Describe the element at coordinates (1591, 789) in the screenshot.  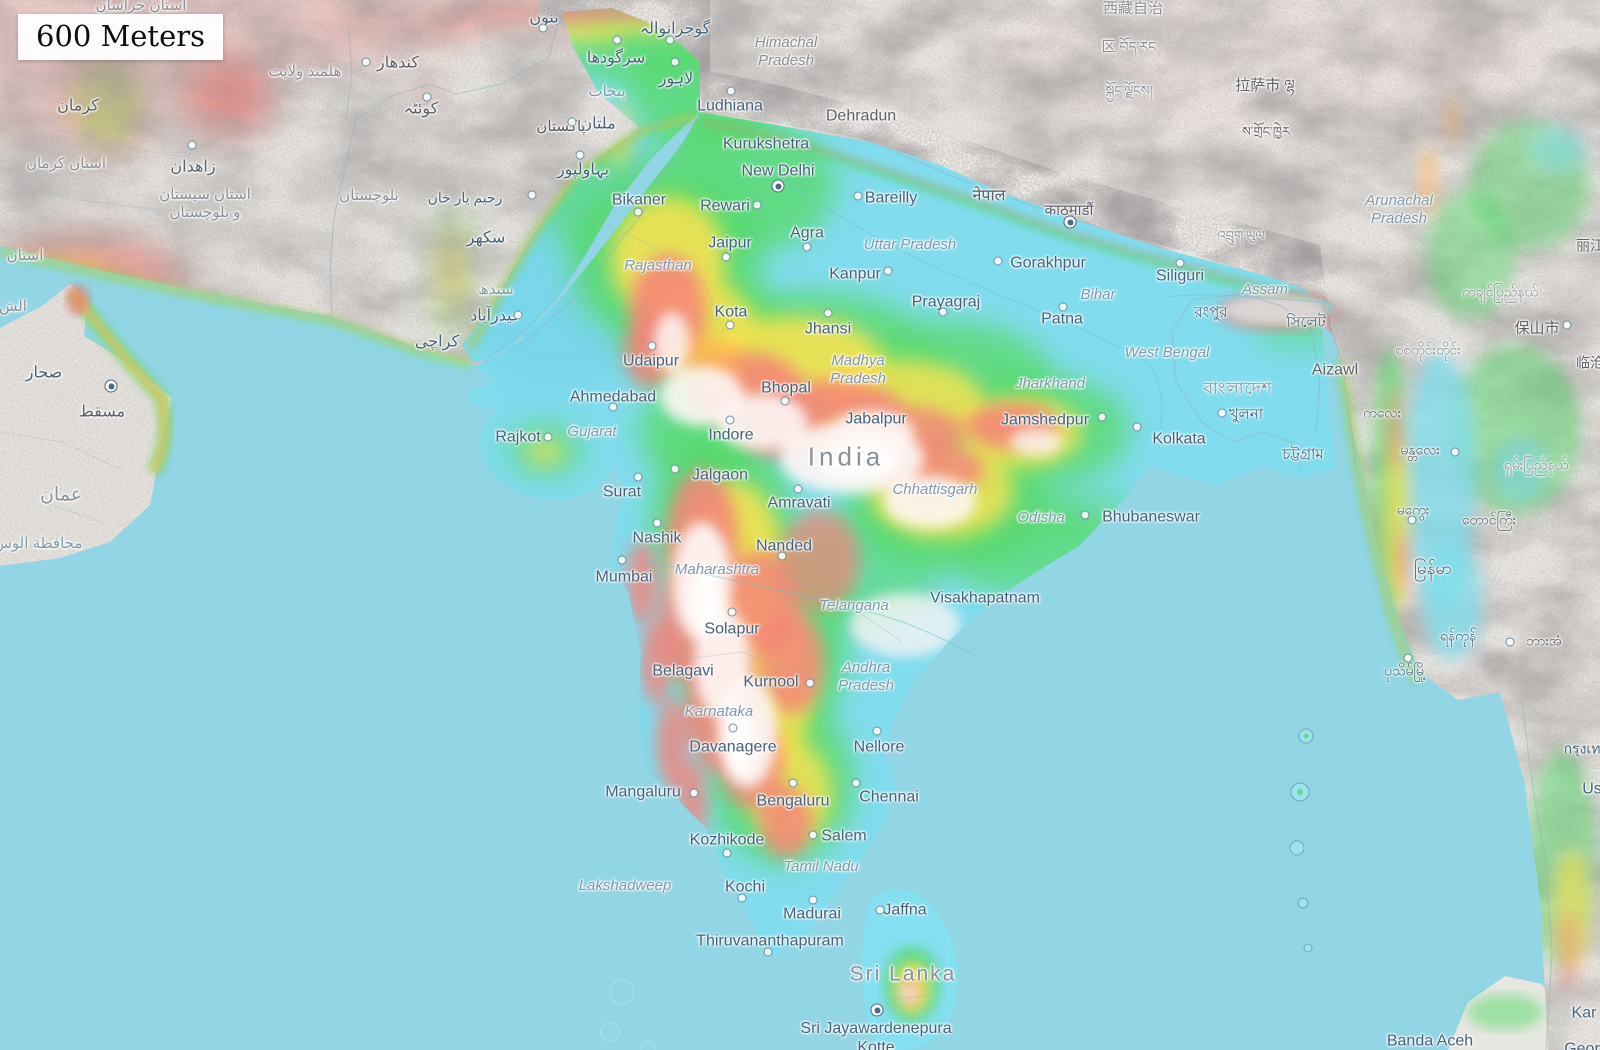
I see `map-label: Us` at that location.